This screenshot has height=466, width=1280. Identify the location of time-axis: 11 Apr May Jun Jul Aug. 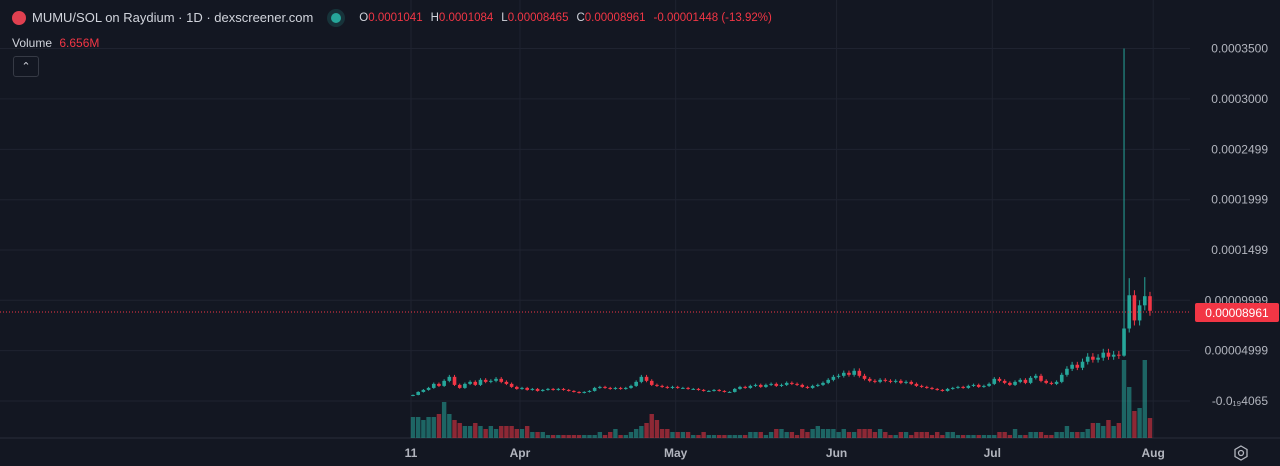
(785, 453).